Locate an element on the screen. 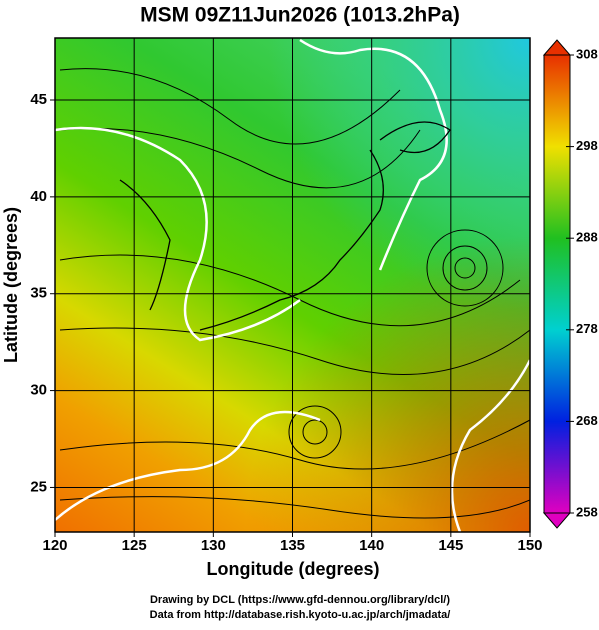  y-tick-label: 45 is located at coordinates (38, 99).